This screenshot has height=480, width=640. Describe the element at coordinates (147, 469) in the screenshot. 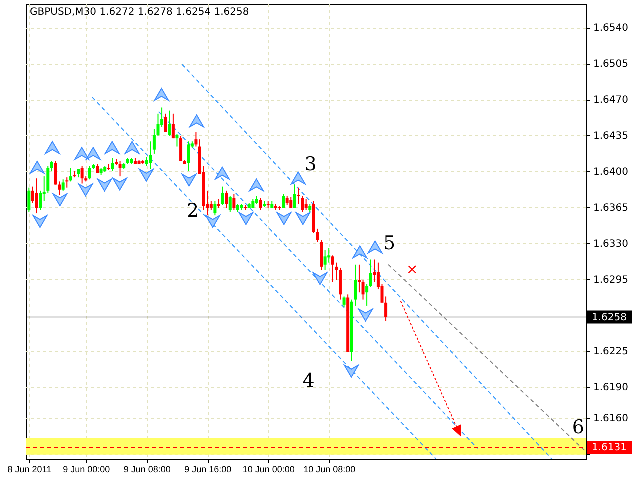

I see `x-tick-label: 9 Jun 08:00` at that location.